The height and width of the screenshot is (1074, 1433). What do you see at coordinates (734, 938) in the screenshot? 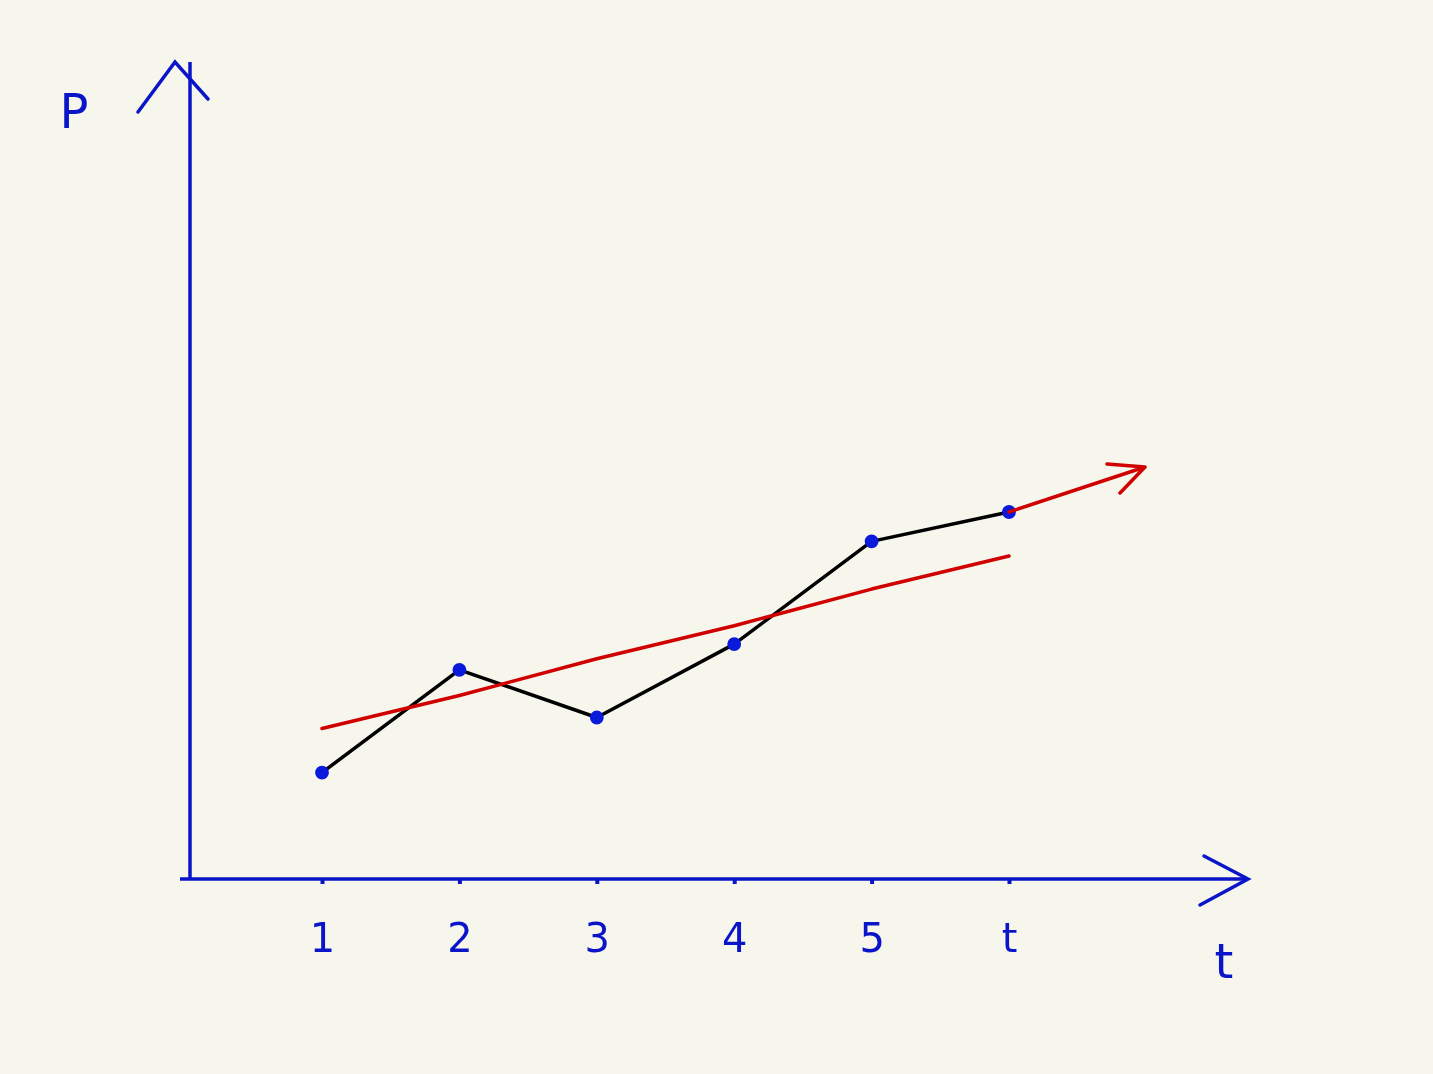
I see `x-tick-label: 4` at bounding box center [734, 938].